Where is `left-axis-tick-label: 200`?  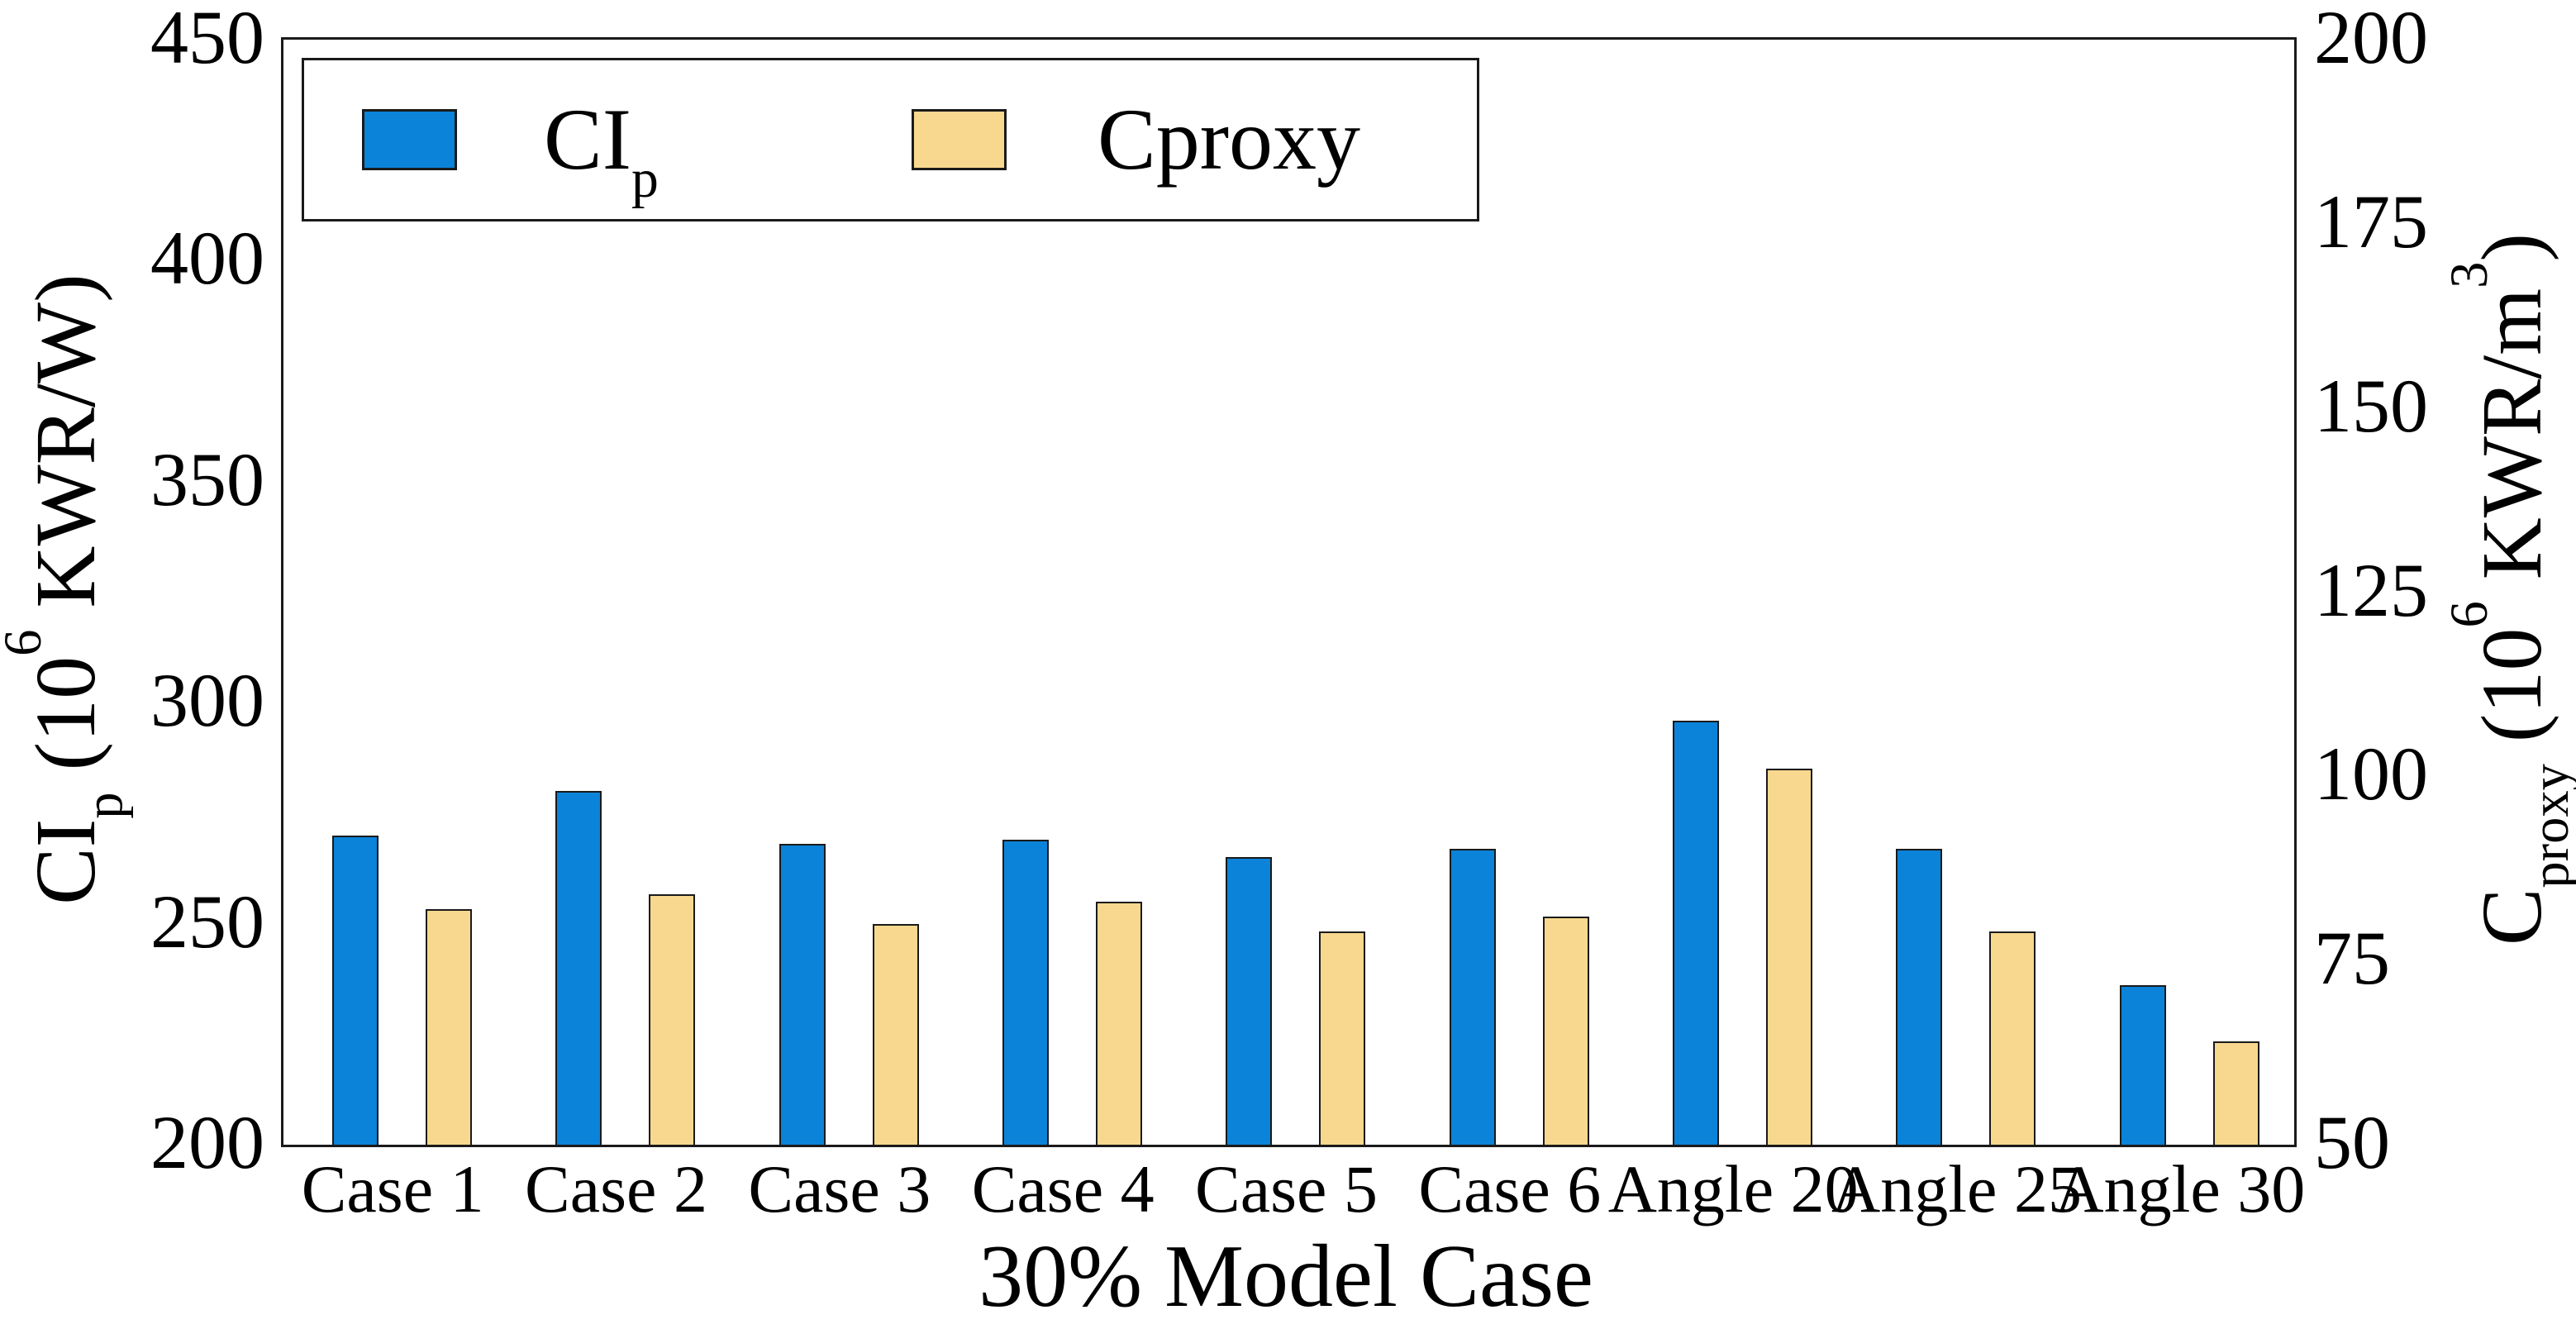 left-axis-tick-label: 200 is located at coordinates (207, 1142).